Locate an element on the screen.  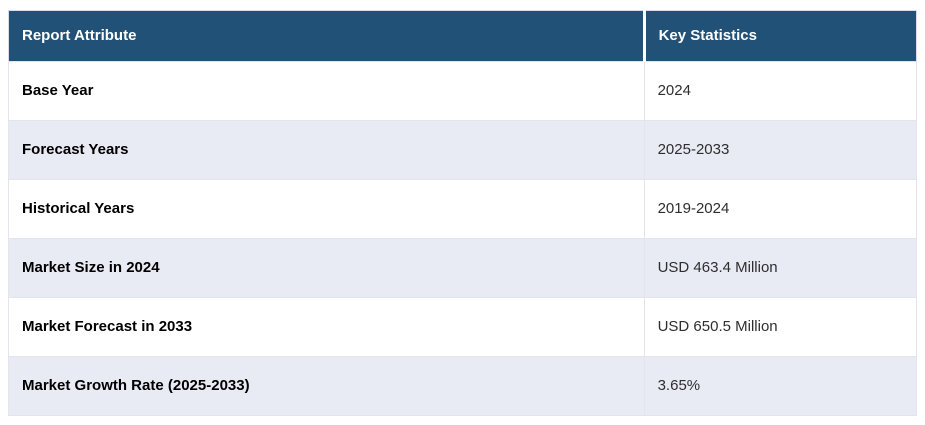
value-cell: USD 650.5 Million is located at coordinates (780, 327).